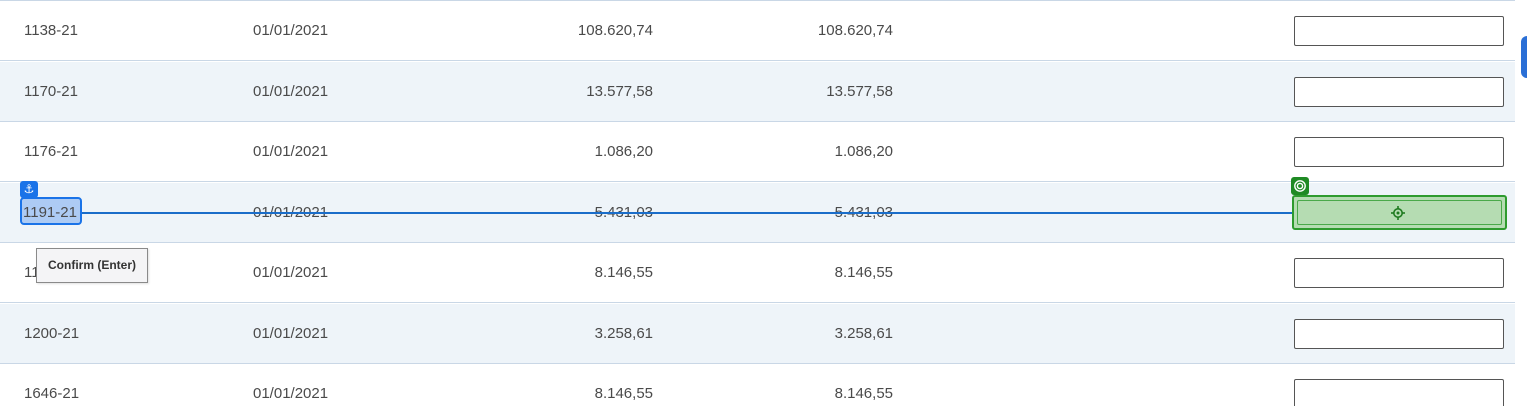 The width and height of the screenshot is (1527, 406). I want to click on table-row: 1646-21 01/01/2021 8.146,55 8.146,55, so click(757, 385).